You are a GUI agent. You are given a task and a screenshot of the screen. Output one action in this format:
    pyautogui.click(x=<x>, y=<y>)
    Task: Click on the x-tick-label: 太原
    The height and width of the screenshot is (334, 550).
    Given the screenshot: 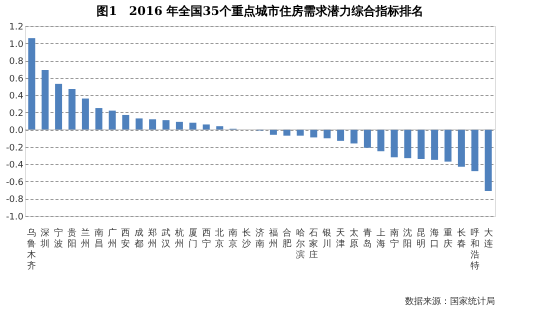 What is the action you would take?
    pyautogui.click(x=354, y=239)
    